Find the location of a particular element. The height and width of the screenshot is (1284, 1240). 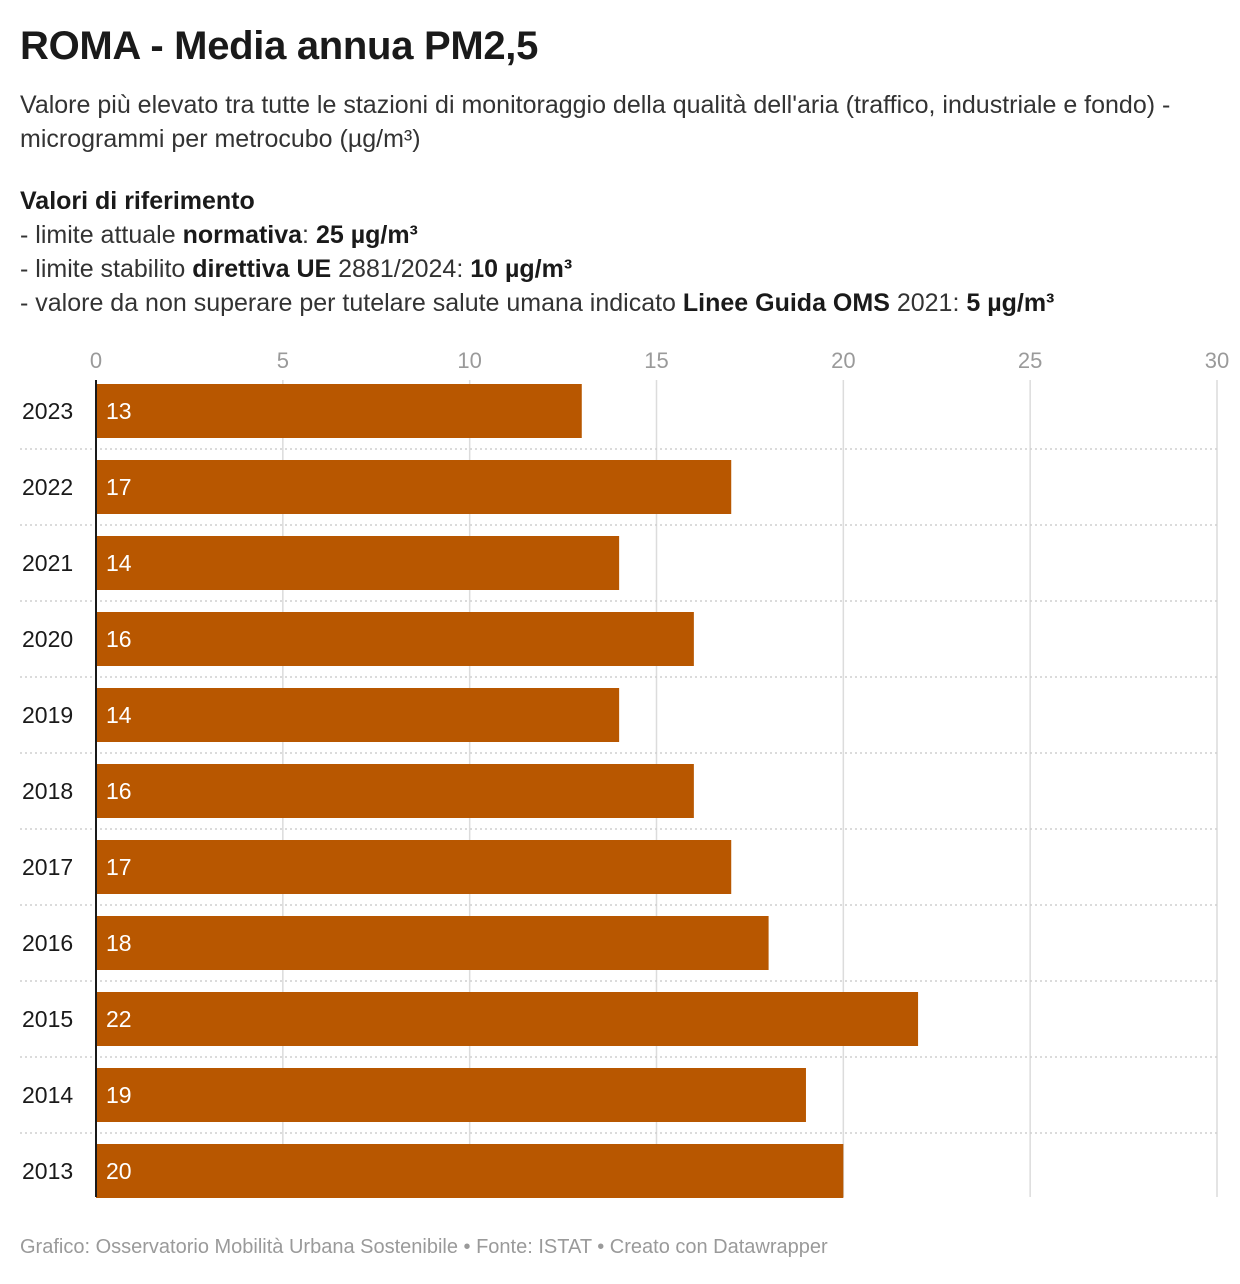

bar-value-label: 22 is located at coordinates (119, 1019).